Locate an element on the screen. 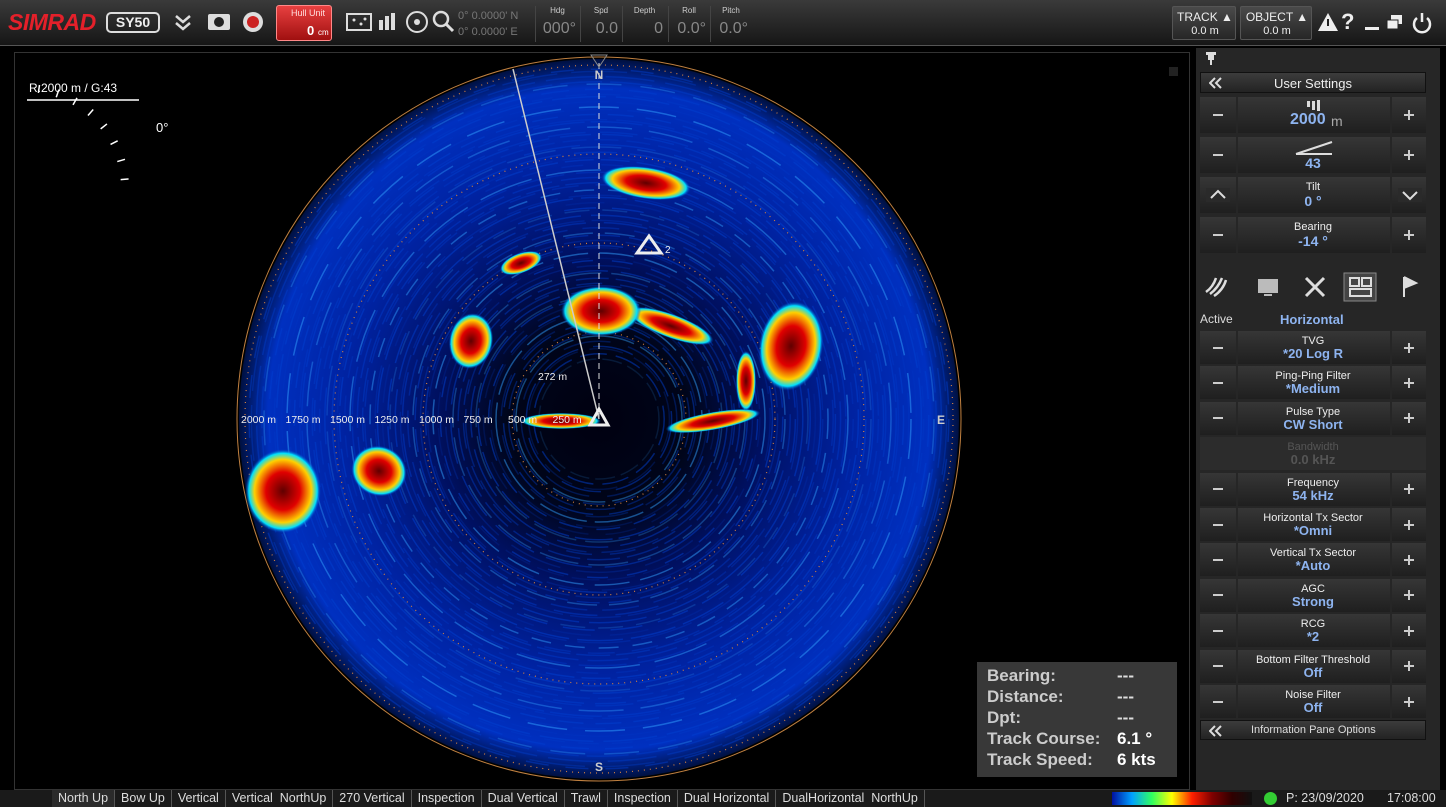 The width and height of the screenshot is (1446, 807). readout-label: Roll is located at coordinates (689, 10).